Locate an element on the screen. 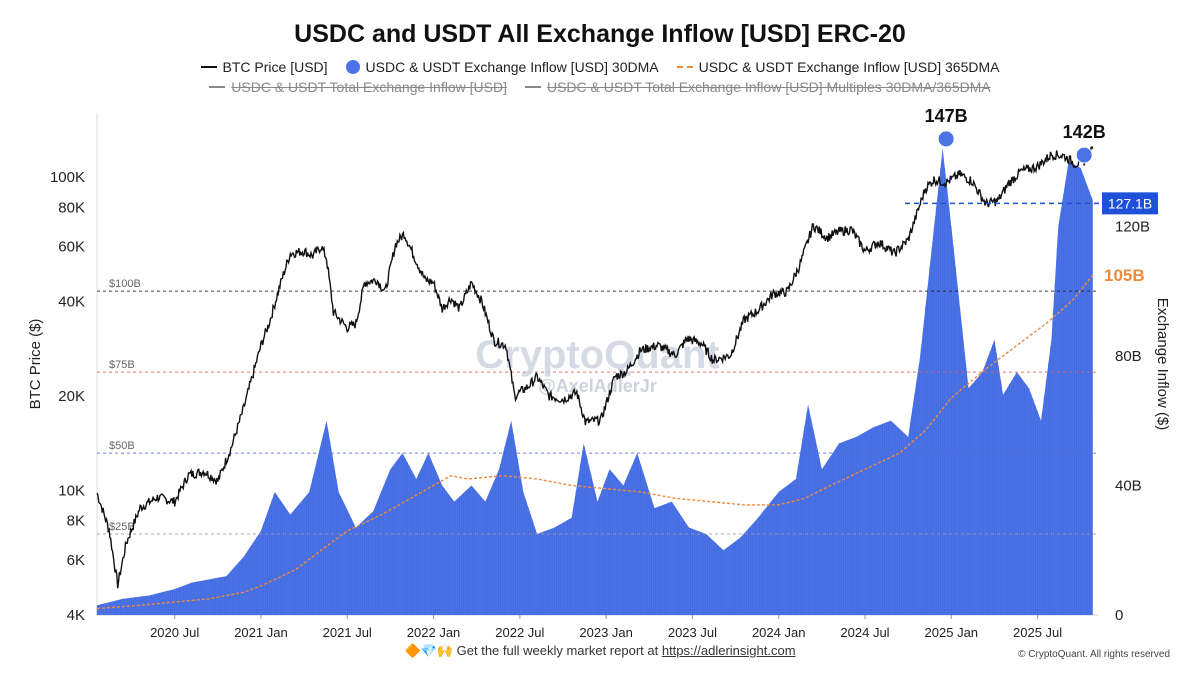  reference-line-label: $75B is located at coordinates (122, 365).